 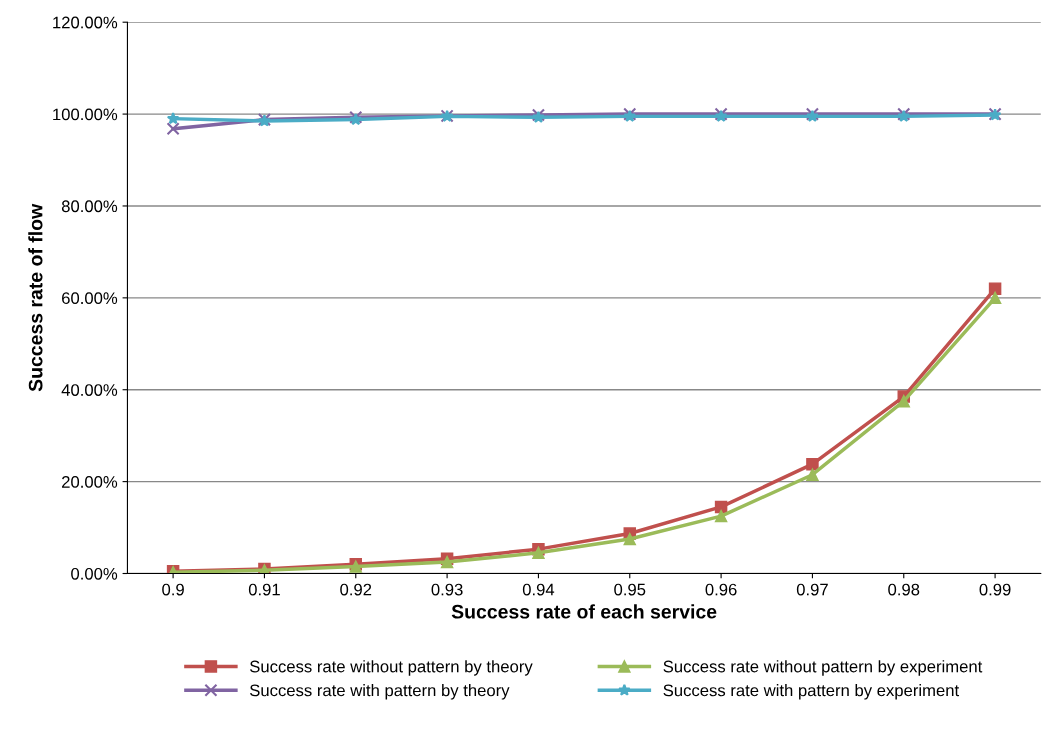 What do you see at coordinates (812, 589) in the screenshot?
I see `x-tick-label: 0.97` at bounding box center [812, 589].